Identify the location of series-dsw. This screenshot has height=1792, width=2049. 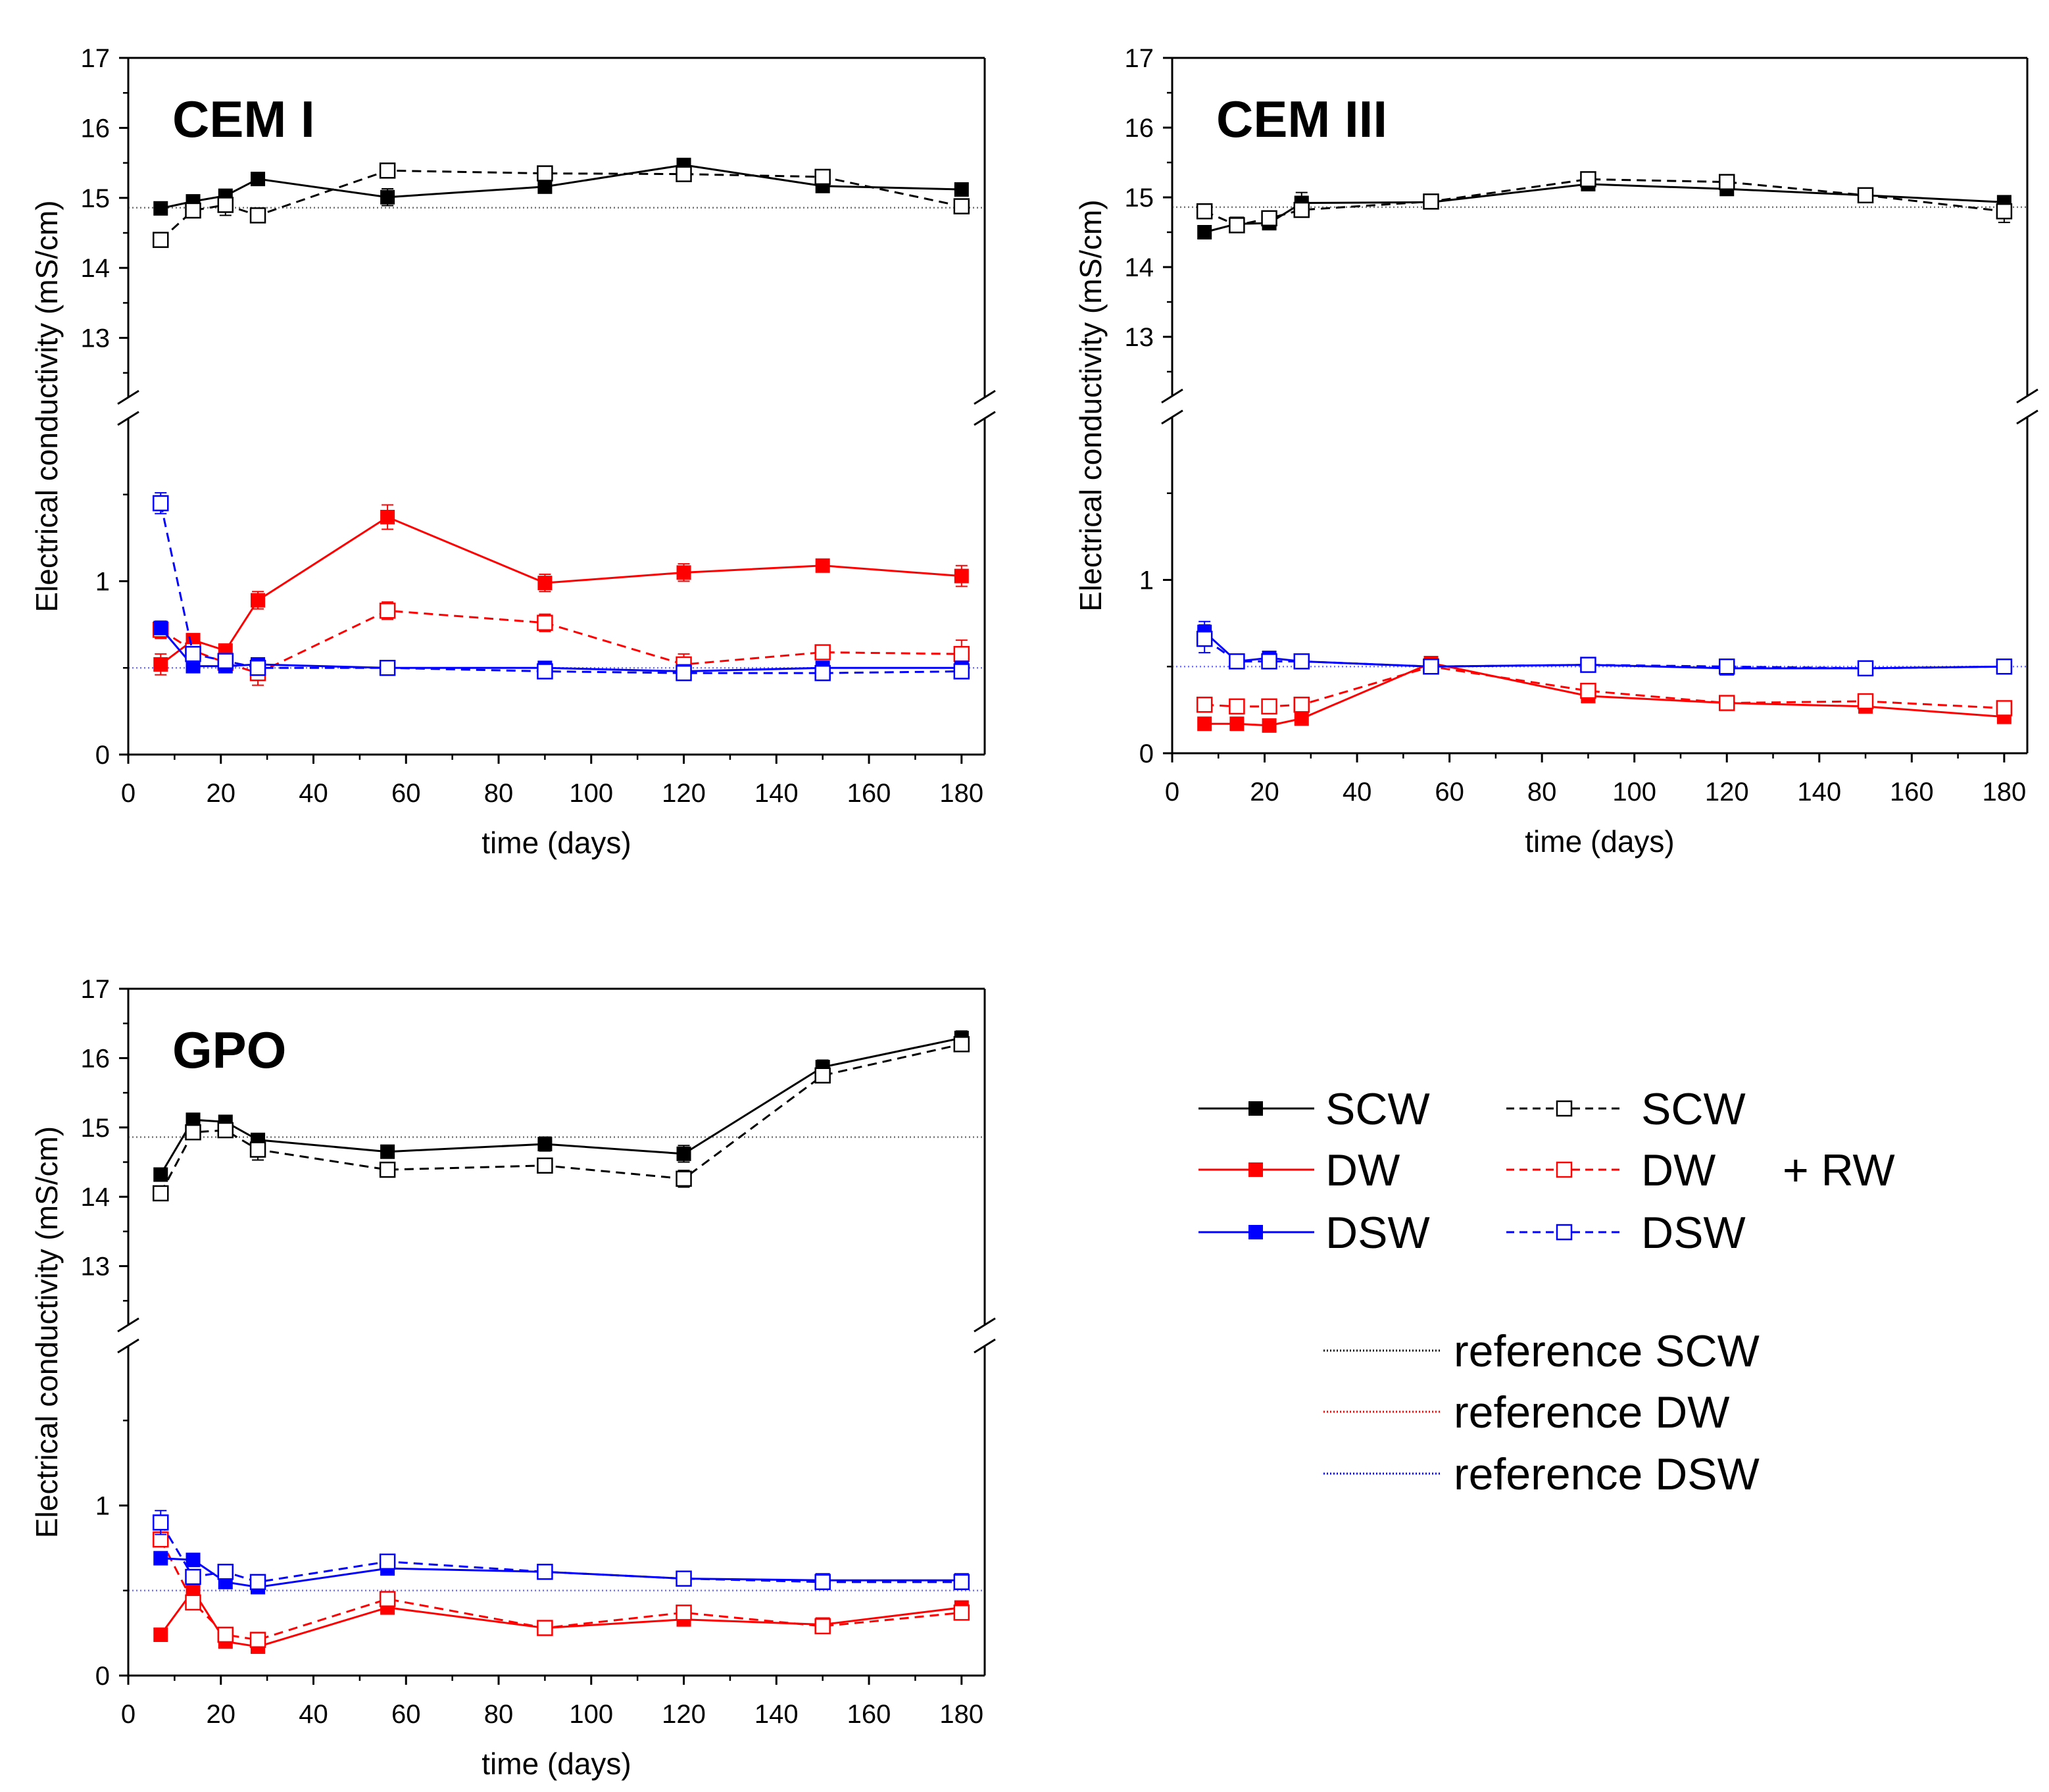
(561, 650).